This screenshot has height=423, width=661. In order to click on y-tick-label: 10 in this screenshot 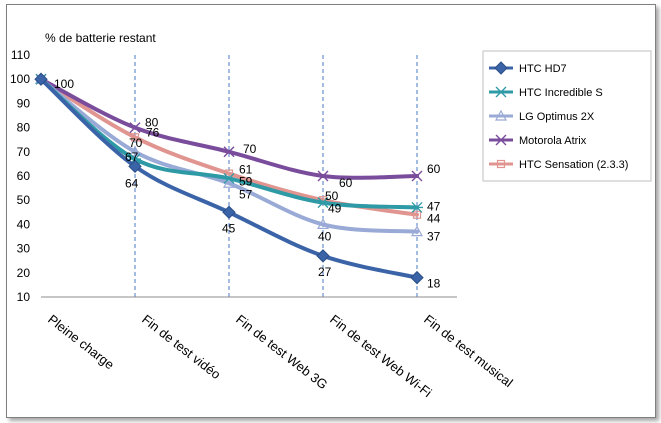, I will do `click(24, 297)`.